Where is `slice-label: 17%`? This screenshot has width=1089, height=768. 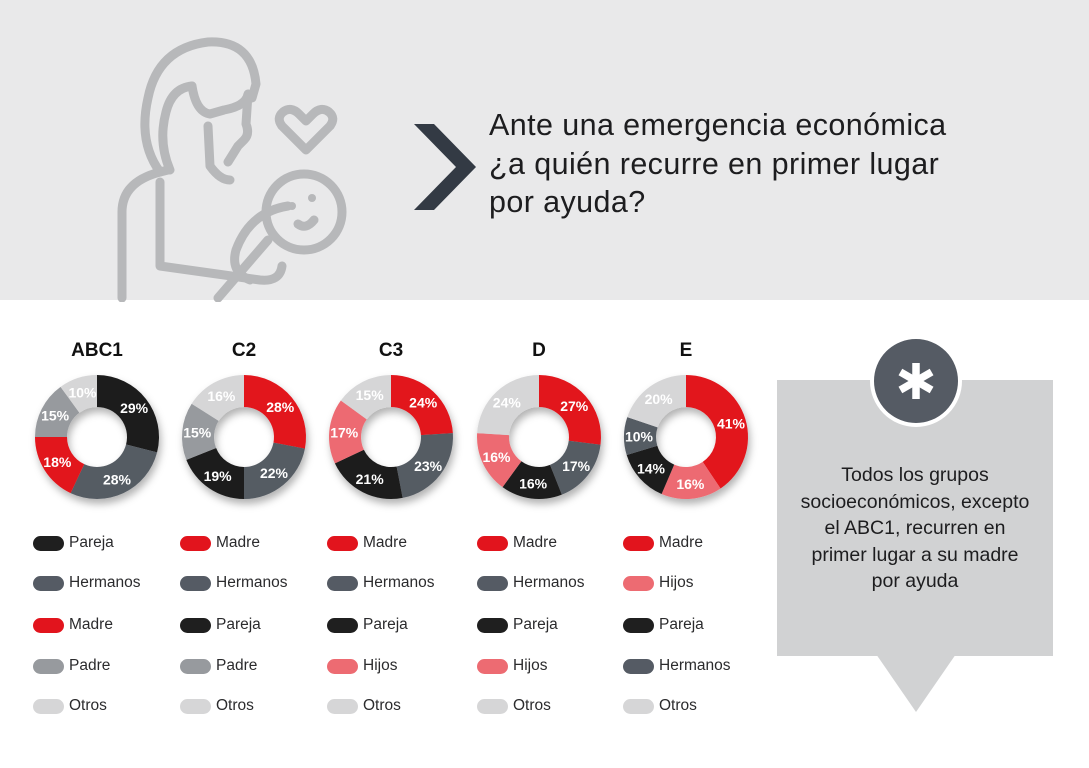
slice-label: 17% is located at coordinates (576, 466).